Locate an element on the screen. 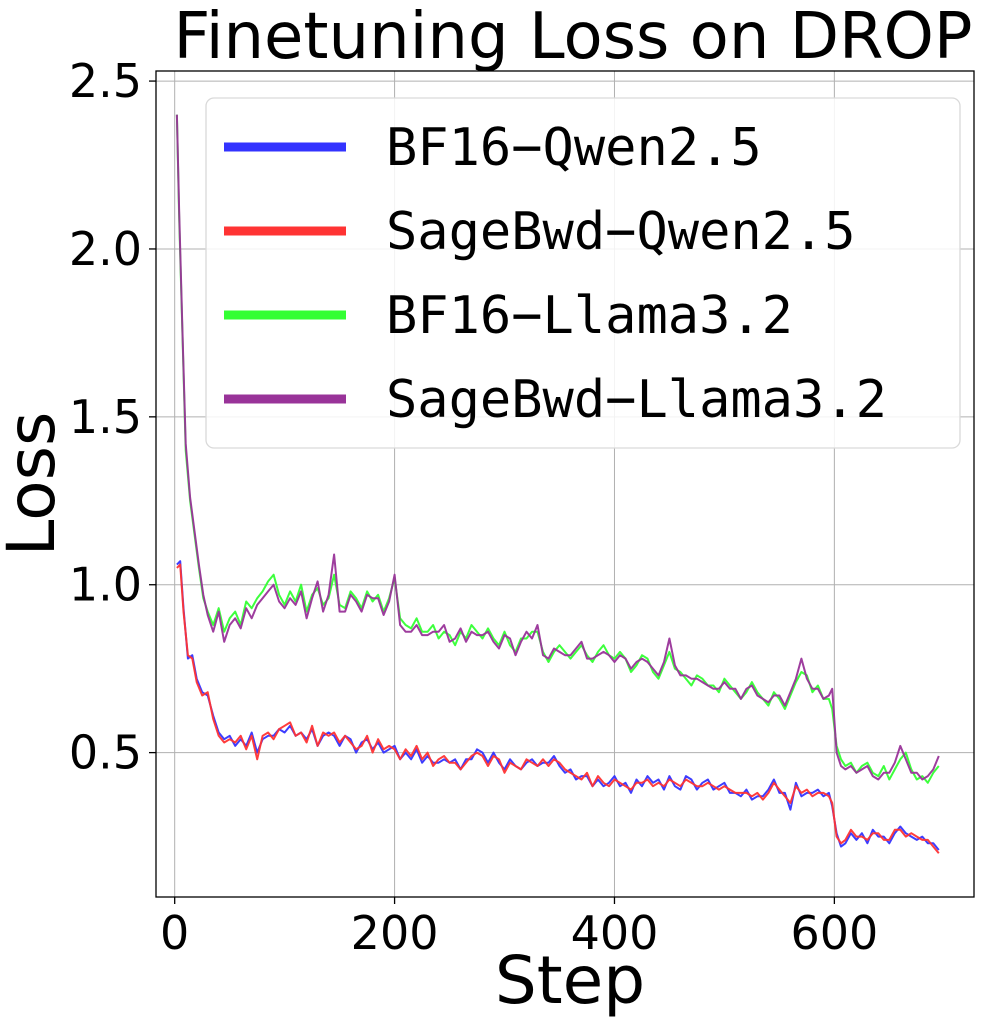 The height and width of the screenshot is (1023, 996). y-tick-label: 0.5 is located at coordinates (105, 753).